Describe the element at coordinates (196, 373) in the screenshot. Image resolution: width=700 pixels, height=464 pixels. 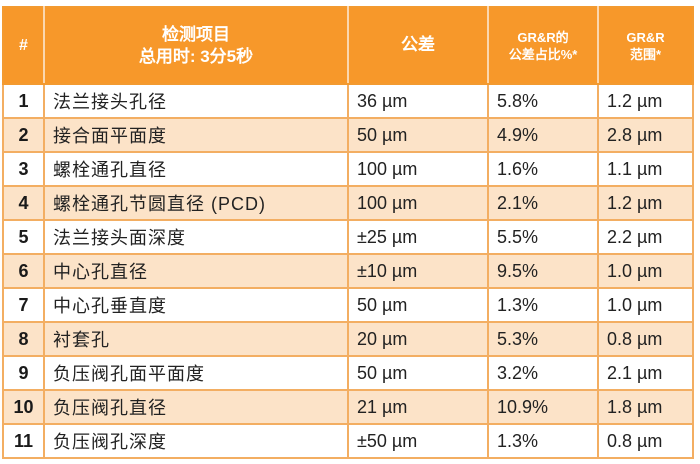
I see `row-item: 负压阀孔面平面度` at that location.